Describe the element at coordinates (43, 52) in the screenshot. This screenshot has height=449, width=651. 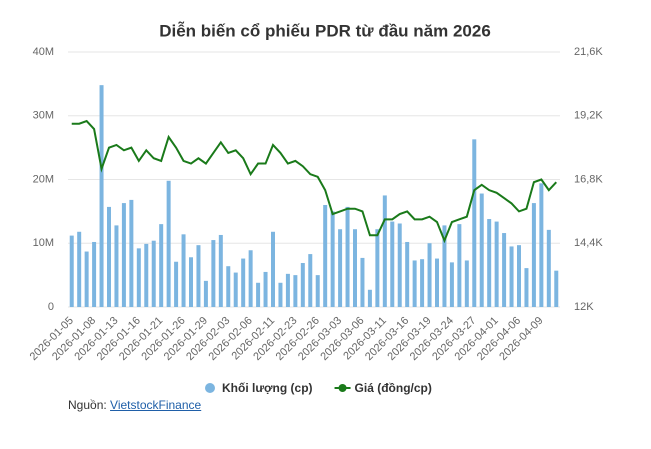
I see `tick-label: 40M` at that location.